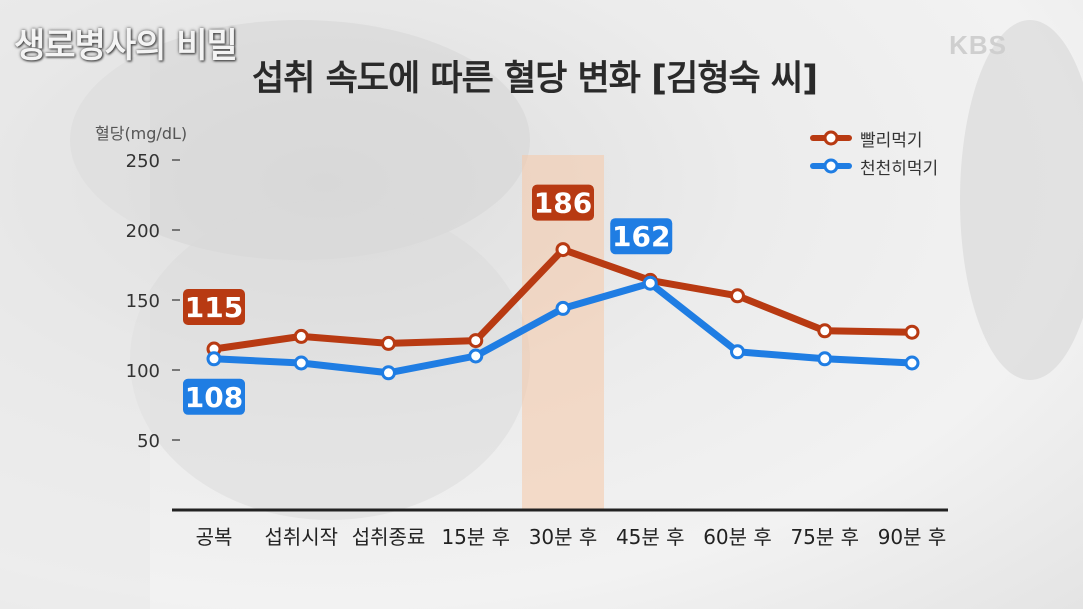 The width and height of the screenshot is (1083, 609). I want to click on data-callout-slow: 108, so click(214, 396).